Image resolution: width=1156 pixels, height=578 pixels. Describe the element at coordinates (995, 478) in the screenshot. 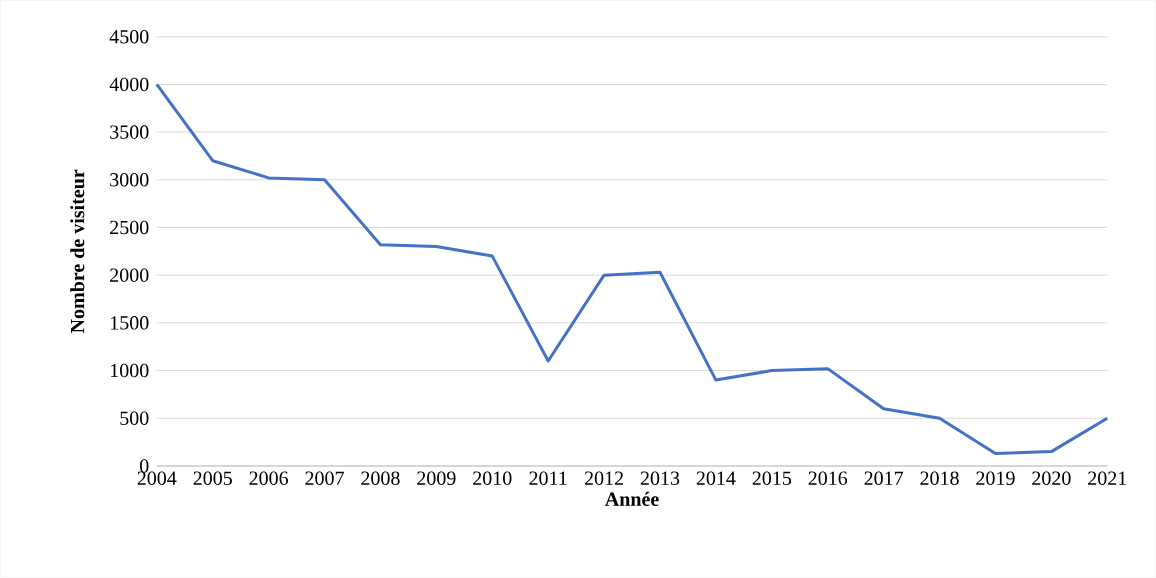

I see `x-tick-label: 2019` at that location.